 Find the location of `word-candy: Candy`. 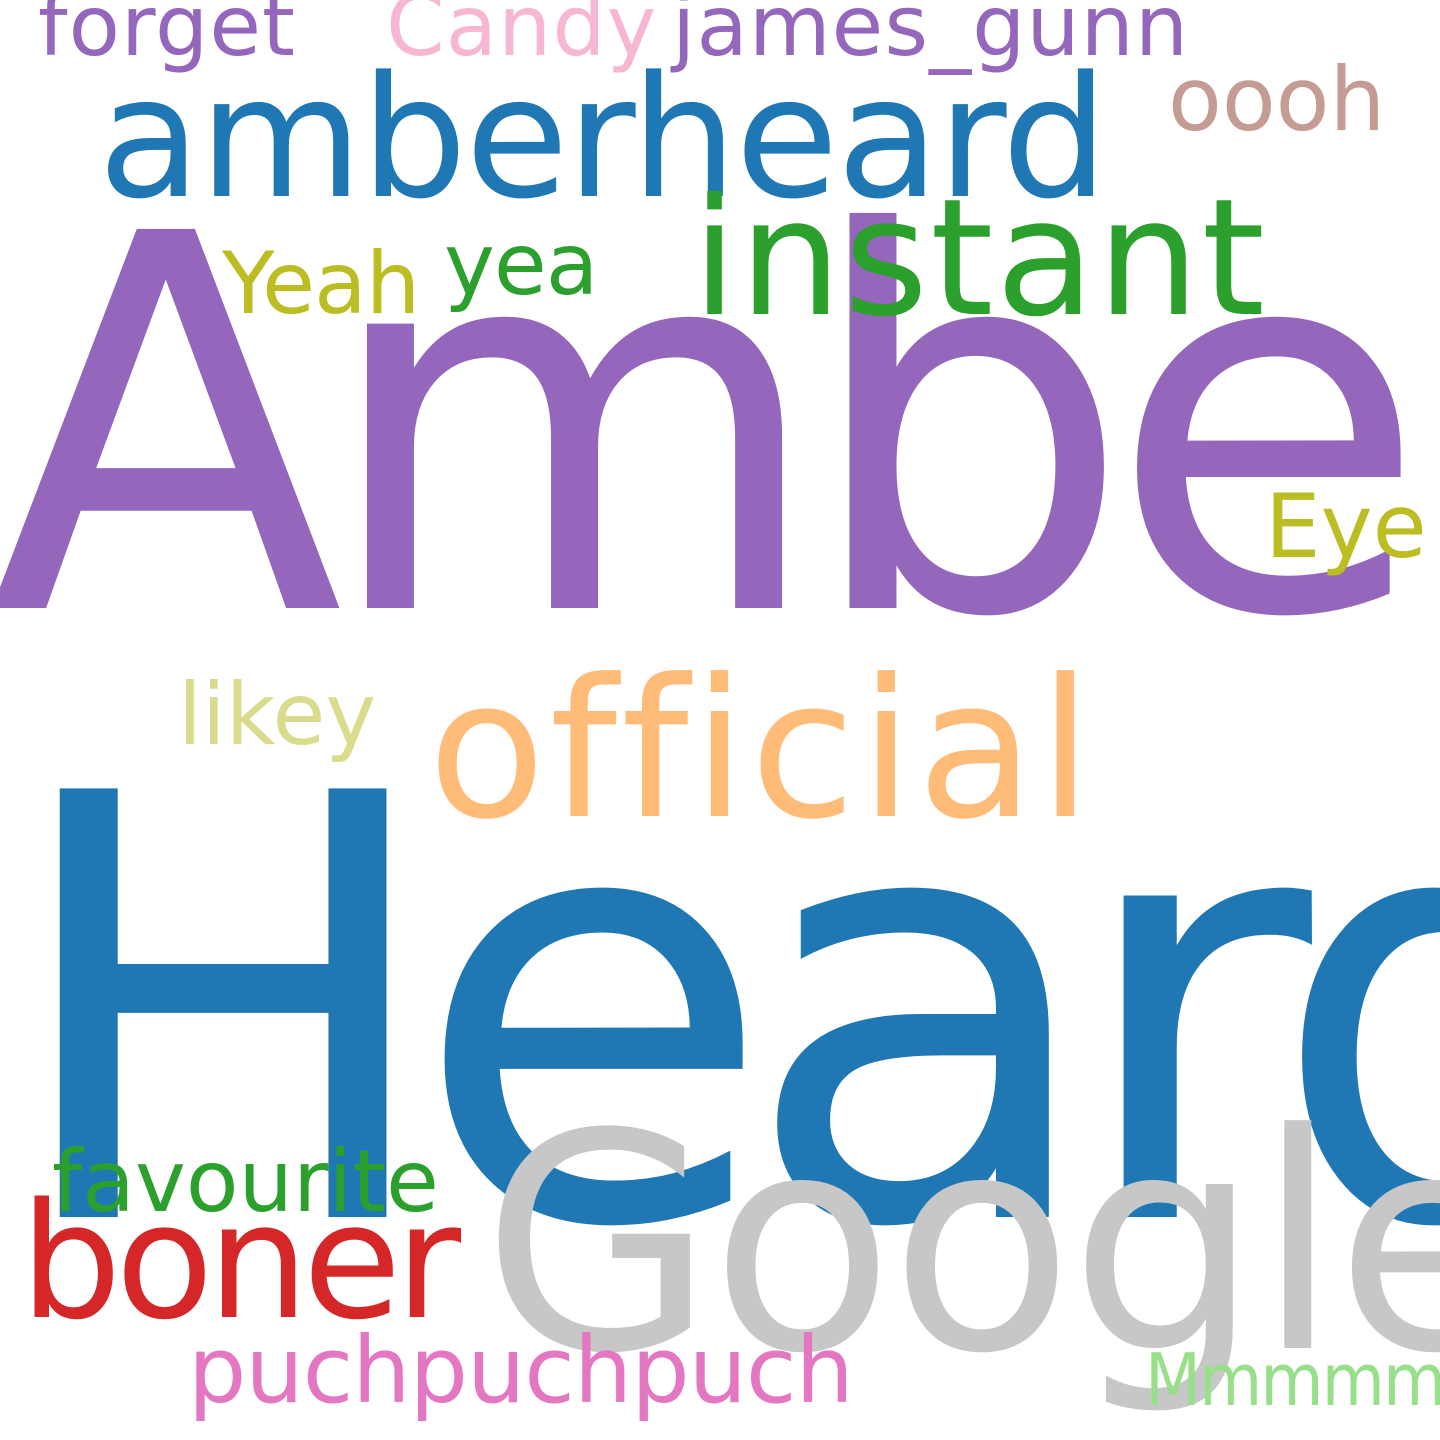

word-candy: Candy is located at coordinates (522, 37).